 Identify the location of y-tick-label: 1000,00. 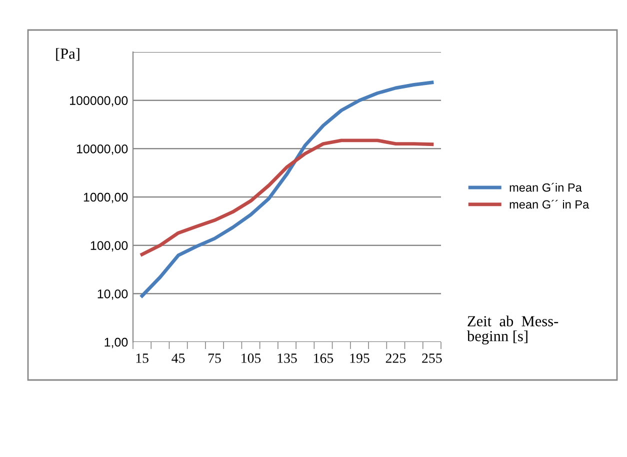
(106, 198).